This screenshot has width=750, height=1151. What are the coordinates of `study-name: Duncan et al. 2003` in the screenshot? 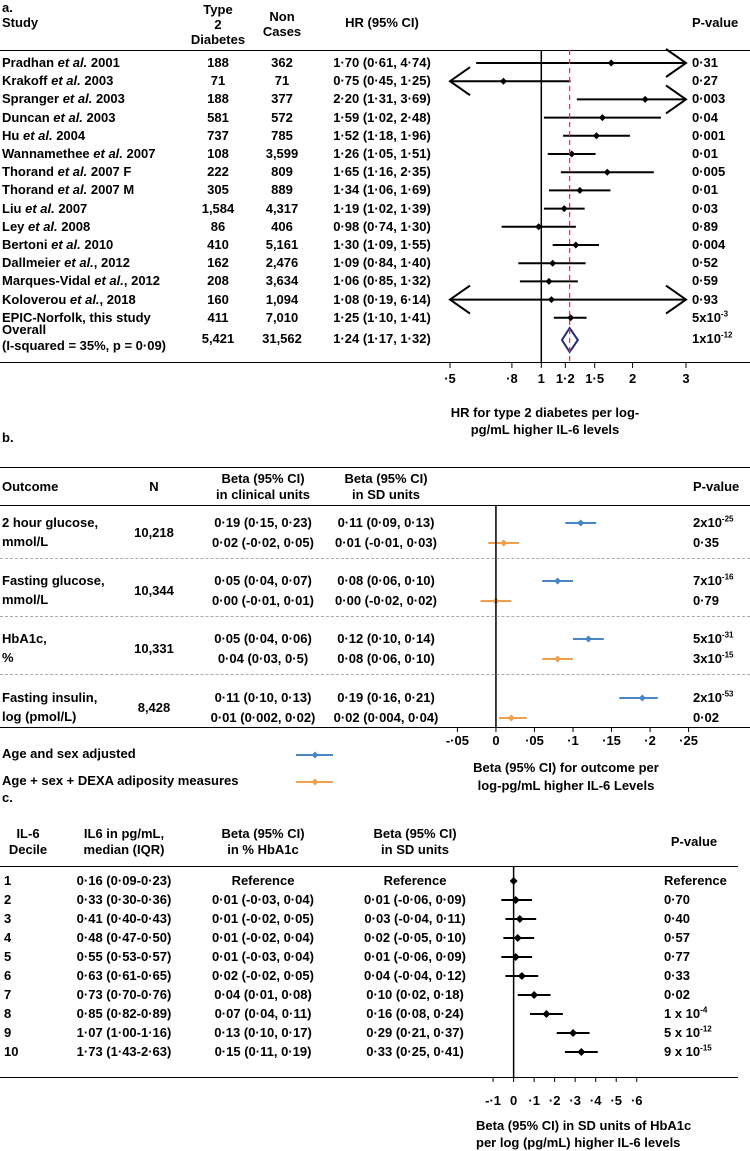 It's located at (59, 117).